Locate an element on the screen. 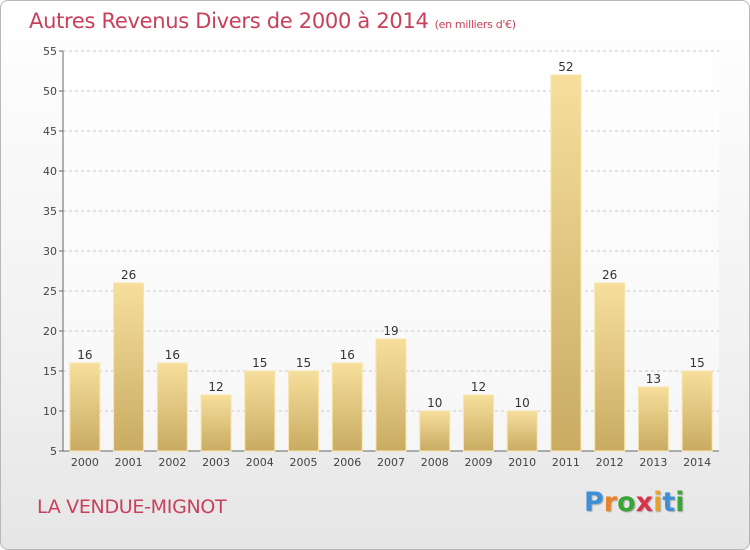 This screenshot has width=750, height=550. x-tick-label-2008: 2008 is located at coordinates (435, 462).